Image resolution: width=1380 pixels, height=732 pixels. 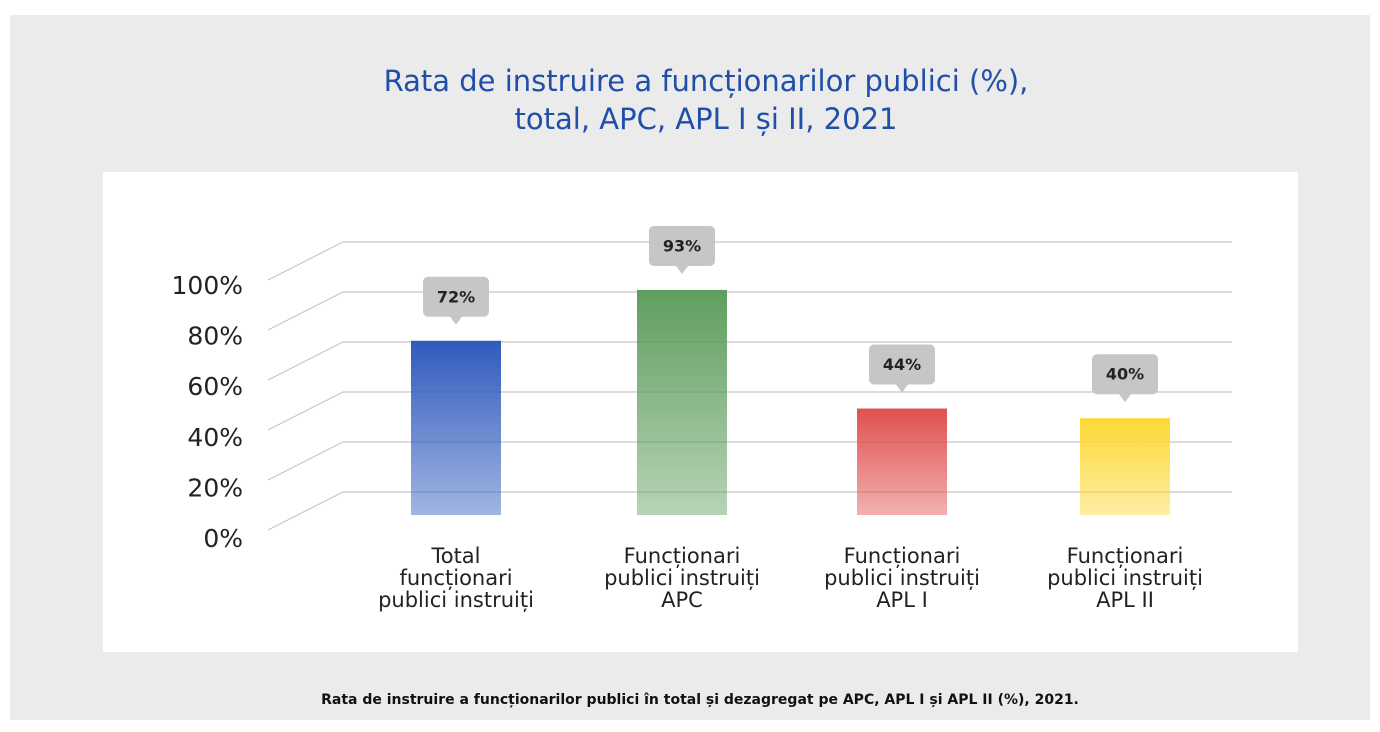 What do you see at coordinates (215, 336) in the screenshot?
I see `y-tick-label: 80%` at bounding box center [215, 336].